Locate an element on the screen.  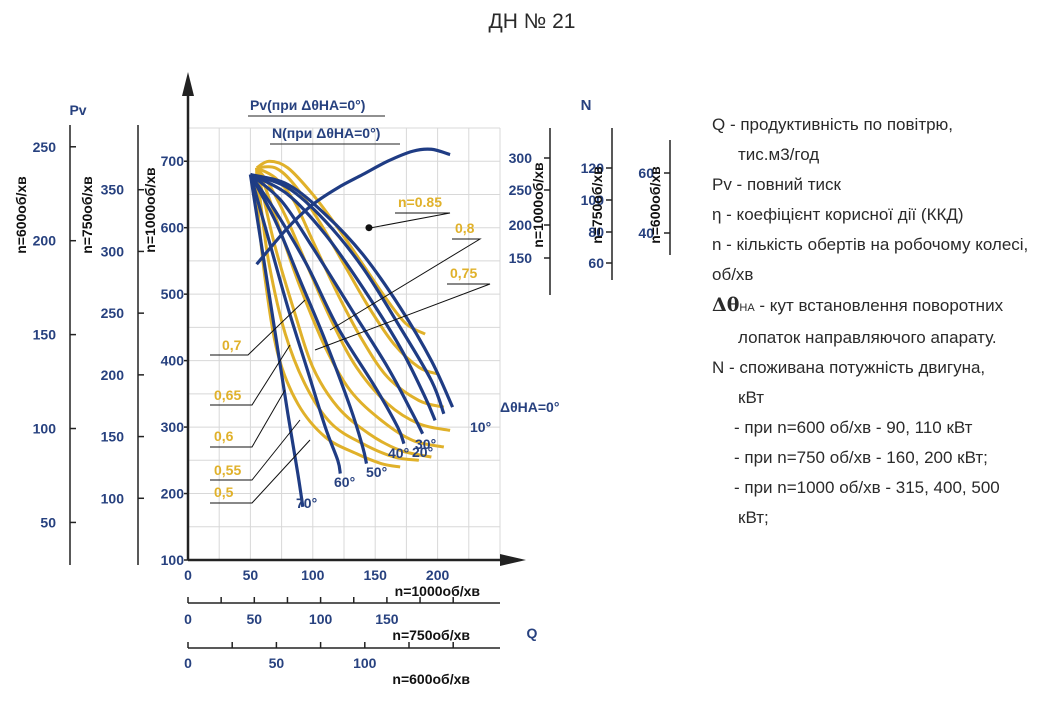
legend-delta-text: - кут встановлення поворотних is located at coordinates (879, 305).